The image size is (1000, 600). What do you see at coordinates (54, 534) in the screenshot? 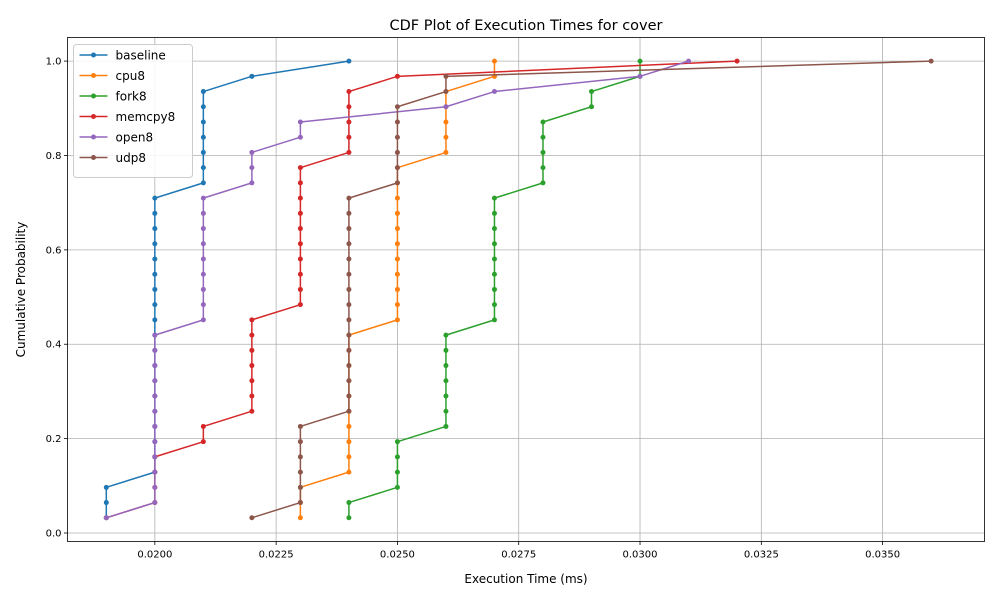
I see `y-tick-label: 0.0` at bounding box center [54, 534].